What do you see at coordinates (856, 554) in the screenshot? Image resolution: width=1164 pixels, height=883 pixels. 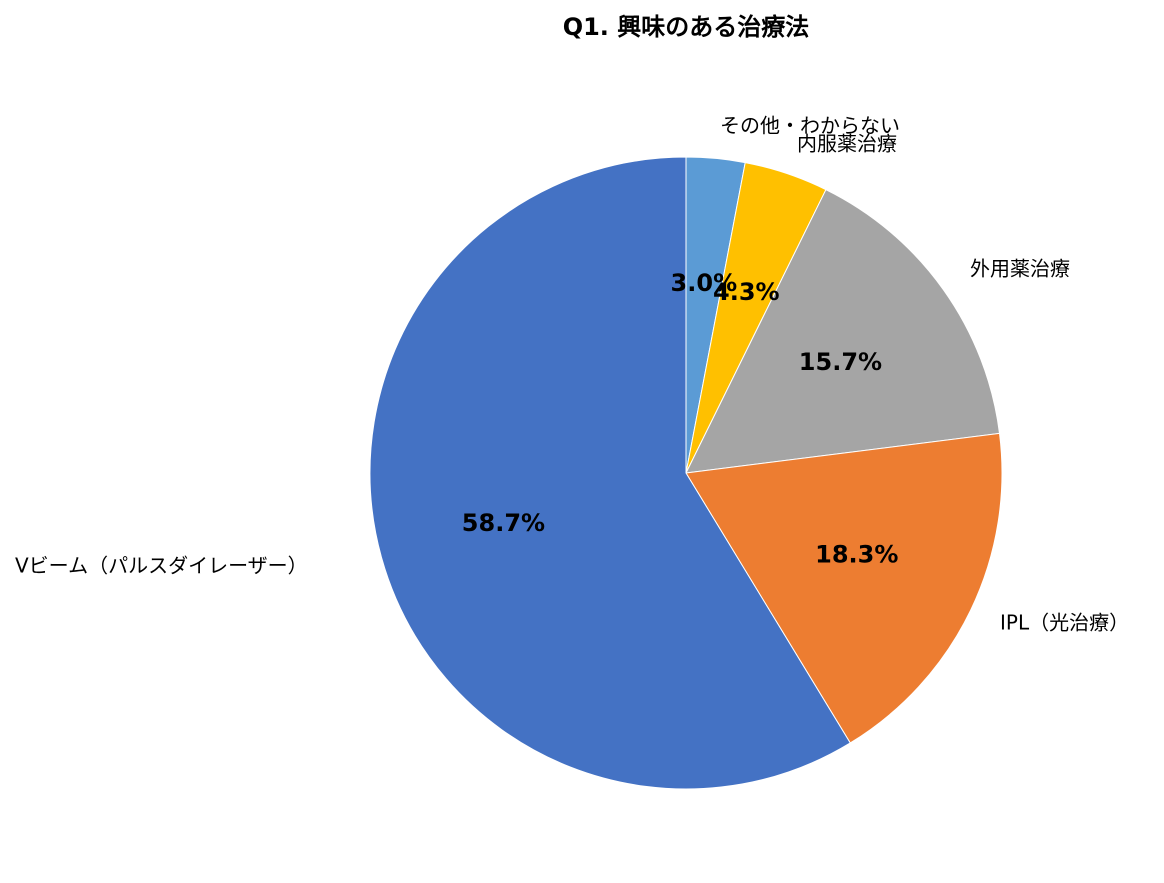 I see `value-label: 18.3%` at bounding box center [856, 554].